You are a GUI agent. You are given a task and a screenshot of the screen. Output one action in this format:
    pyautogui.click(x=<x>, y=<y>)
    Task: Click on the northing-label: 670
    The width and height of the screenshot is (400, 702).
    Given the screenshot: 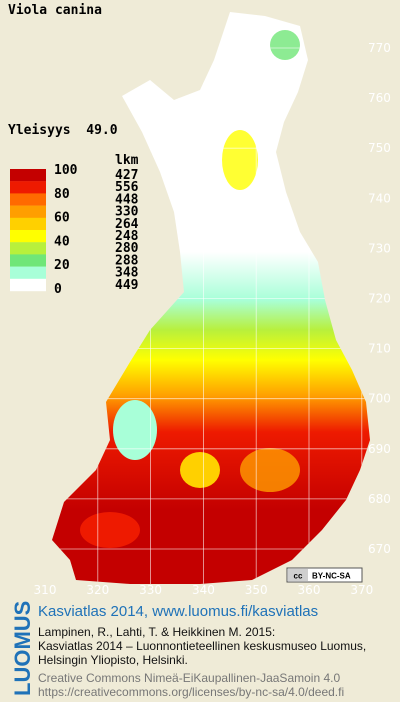 What is the action you would take?
    pyautogui.click(x=379, y=549)
    